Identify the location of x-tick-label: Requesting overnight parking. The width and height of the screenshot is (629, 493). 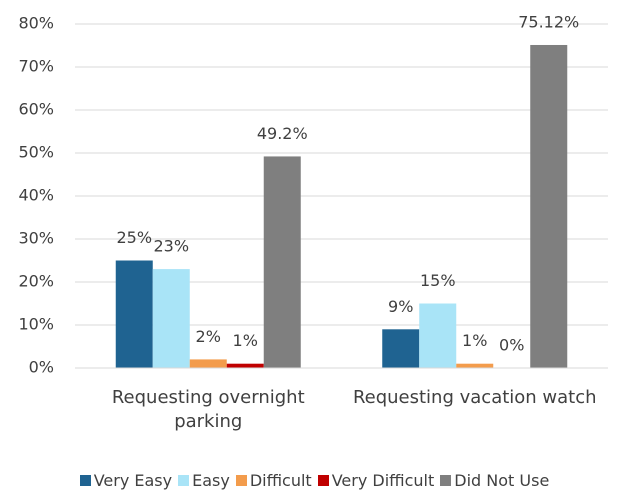
(208, 409).